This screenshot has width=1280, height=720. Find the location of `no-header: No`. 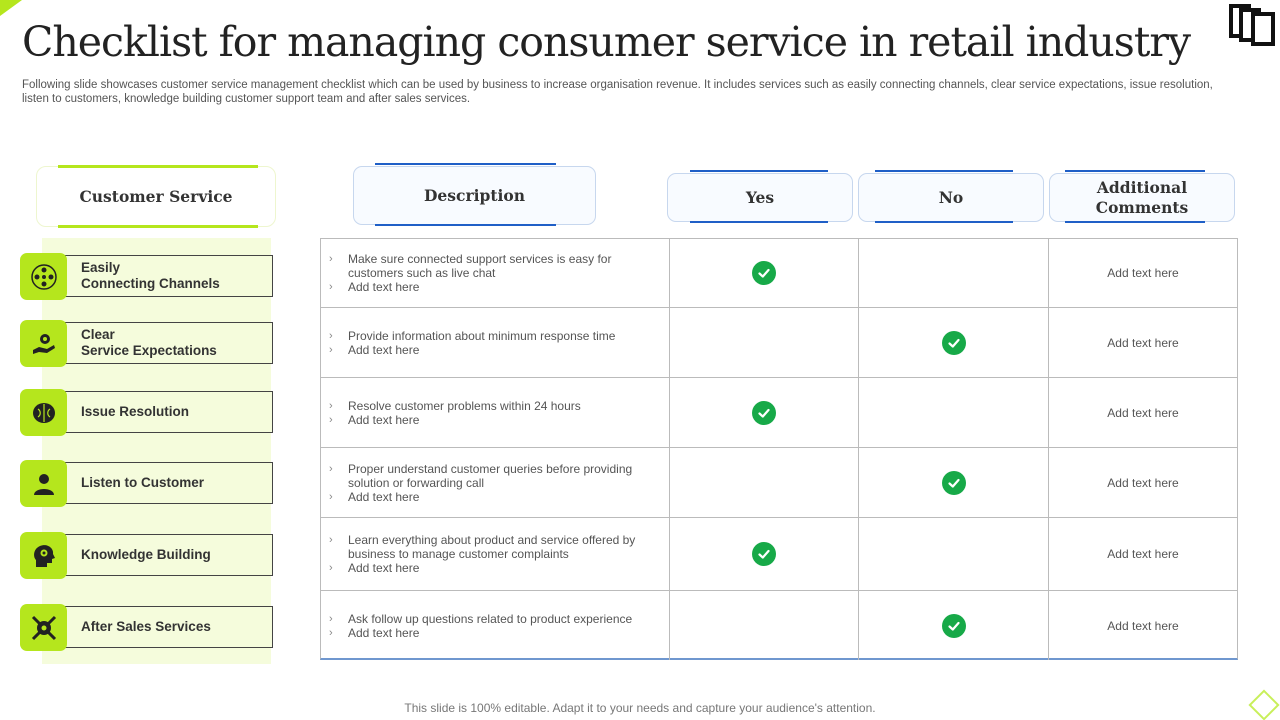

no-header: No is located at coordinates (951, 197).